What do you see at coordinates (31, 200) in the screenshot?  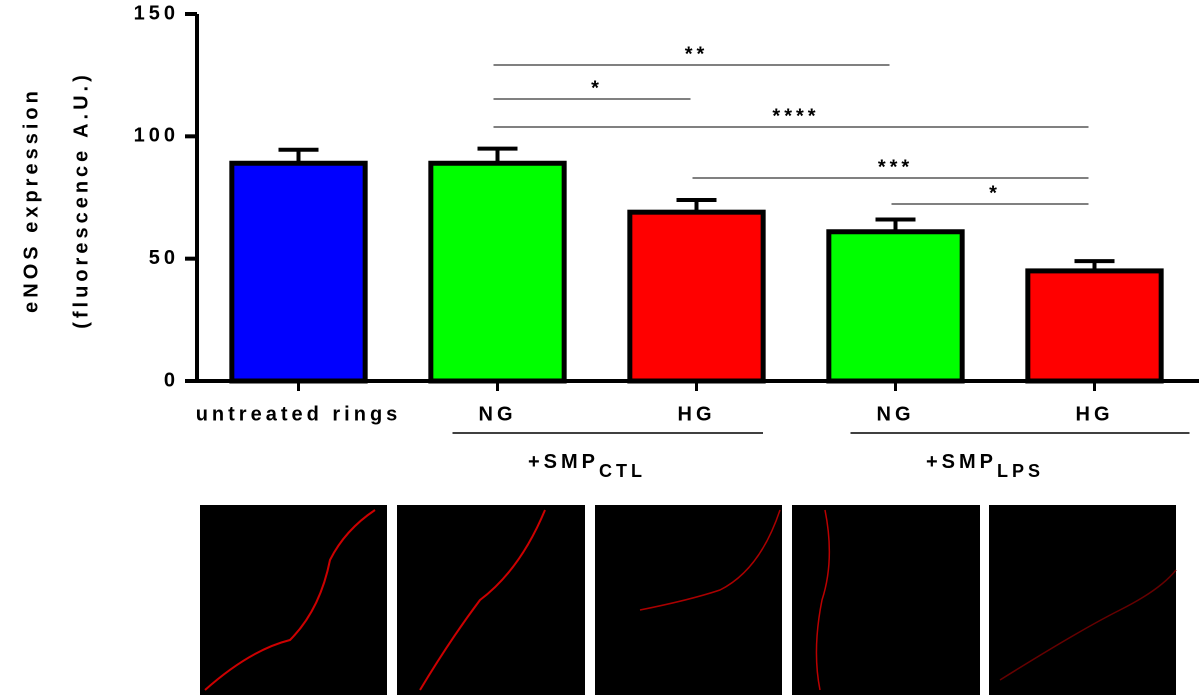 I see `y-axis-label: eNOS expression` at bounding box center [31, 200].